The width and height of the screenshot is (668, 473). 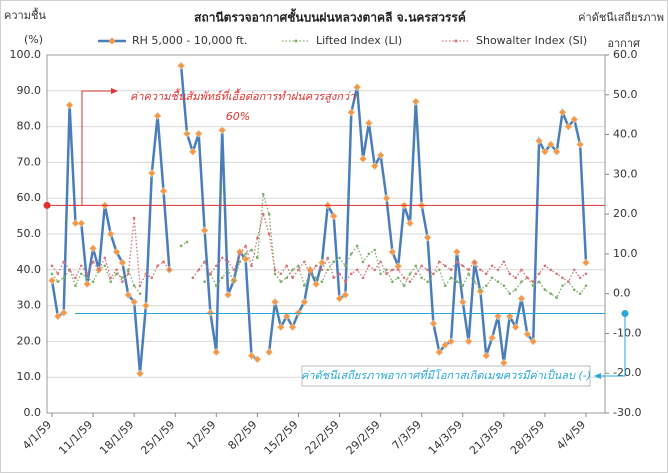 I want to click on y-axis-label: ความชื้น, so click(x=25, y=14).